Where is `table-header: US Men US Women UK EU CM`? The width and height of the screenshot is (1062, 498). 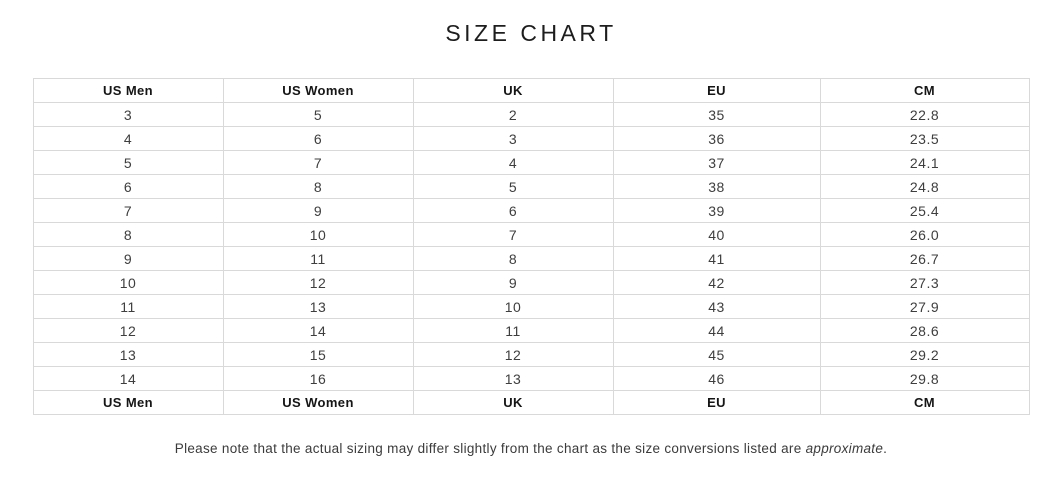 table-header: US Men US Women UK EU CM is located at coordinates (531, 90).